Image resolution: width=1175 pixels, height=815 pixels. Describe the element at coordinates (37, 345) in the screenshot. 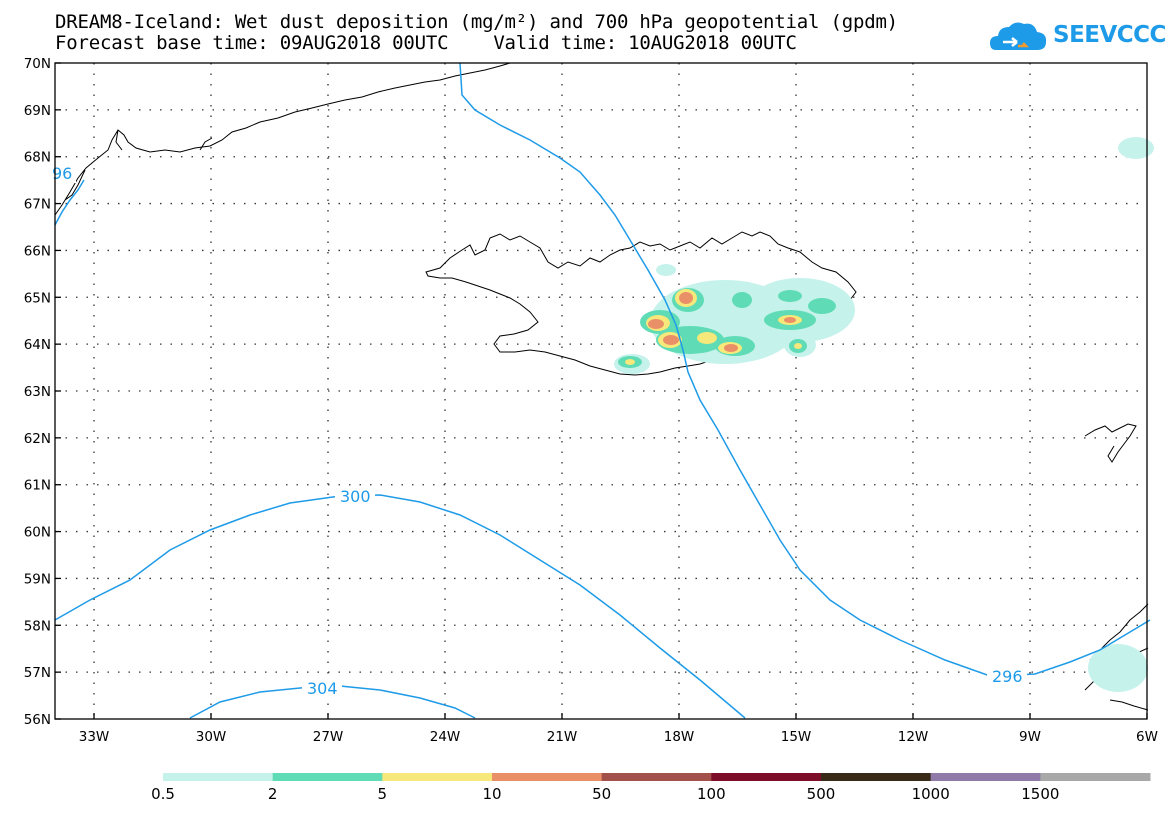

I see `lat-tick-label: 64N` at that location.